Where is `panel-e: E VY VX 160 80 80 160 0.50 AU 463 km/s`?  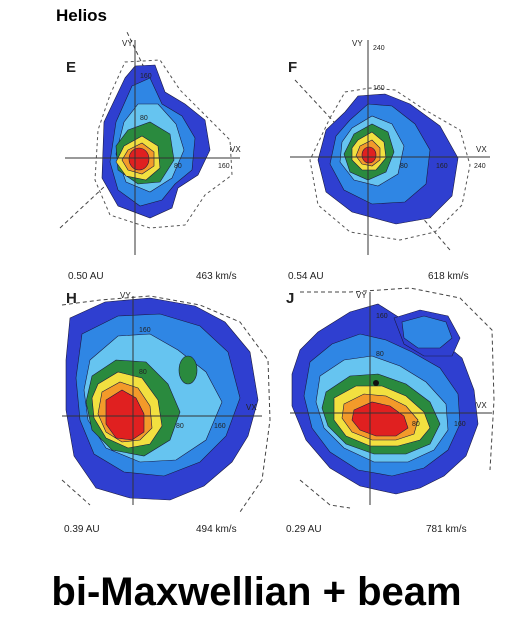
panel-e: E VY VX 160 80 80 160 0.50 AU 463 km/s is located at coordinates (150, 155).